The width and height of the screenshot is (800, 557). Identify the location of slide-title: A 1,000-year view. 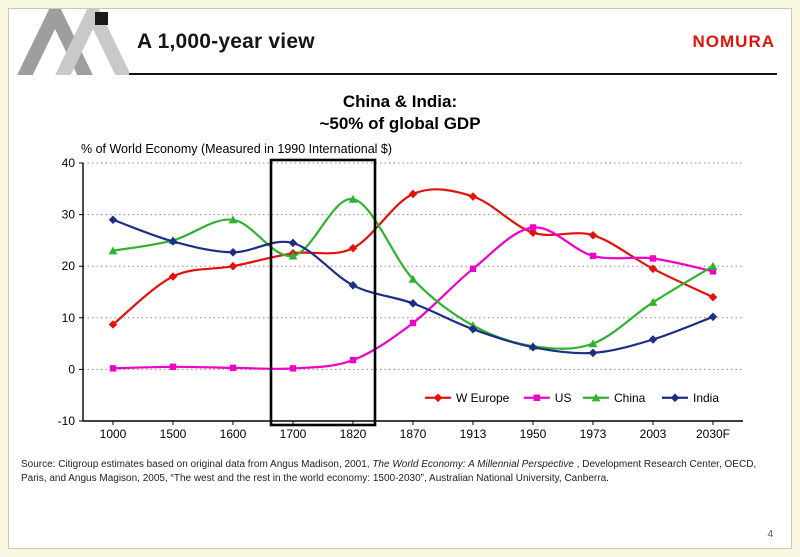
(226, 41).